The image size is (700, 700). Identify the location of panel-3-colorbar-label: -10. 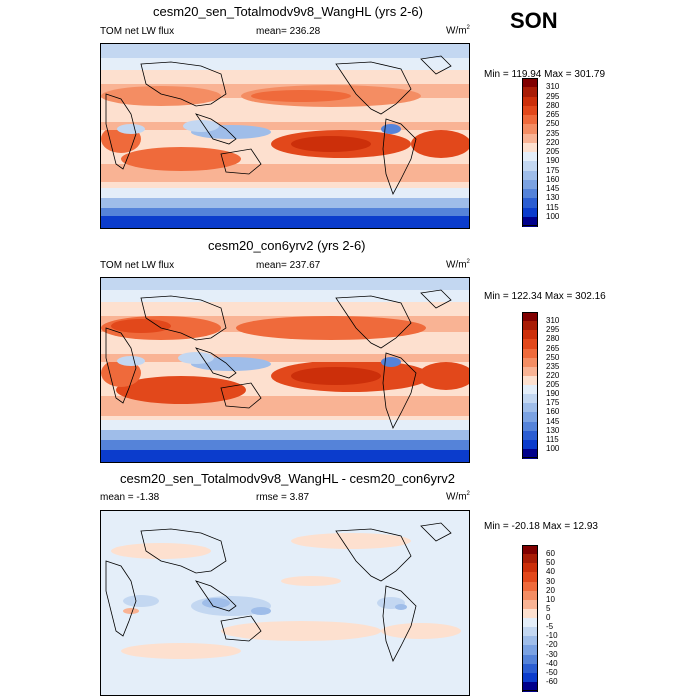
(552, 636).